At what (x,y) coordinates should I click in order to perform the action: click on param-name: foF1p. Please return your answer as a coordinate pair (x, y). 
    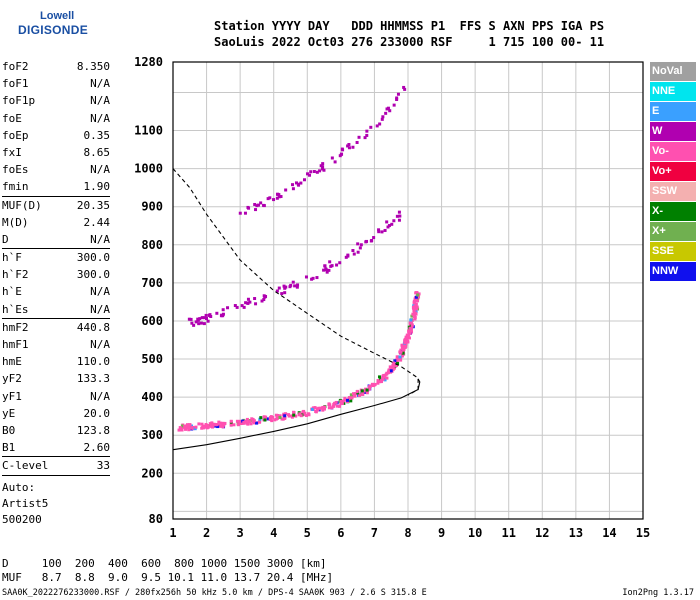
    Looking at the image, I should click on (19, 101).